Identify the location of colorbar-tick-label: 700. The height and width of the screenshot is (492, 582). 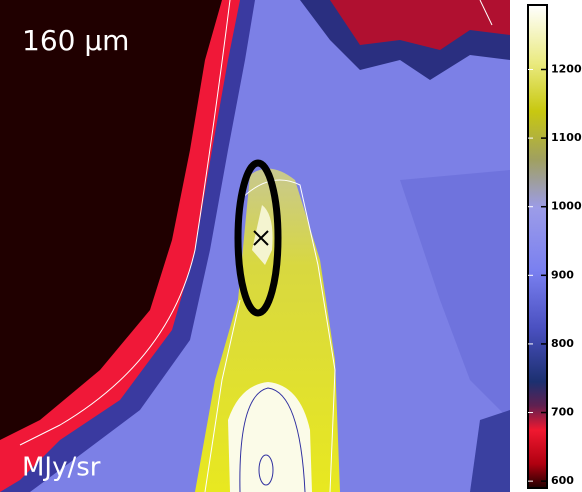
(562, 412).